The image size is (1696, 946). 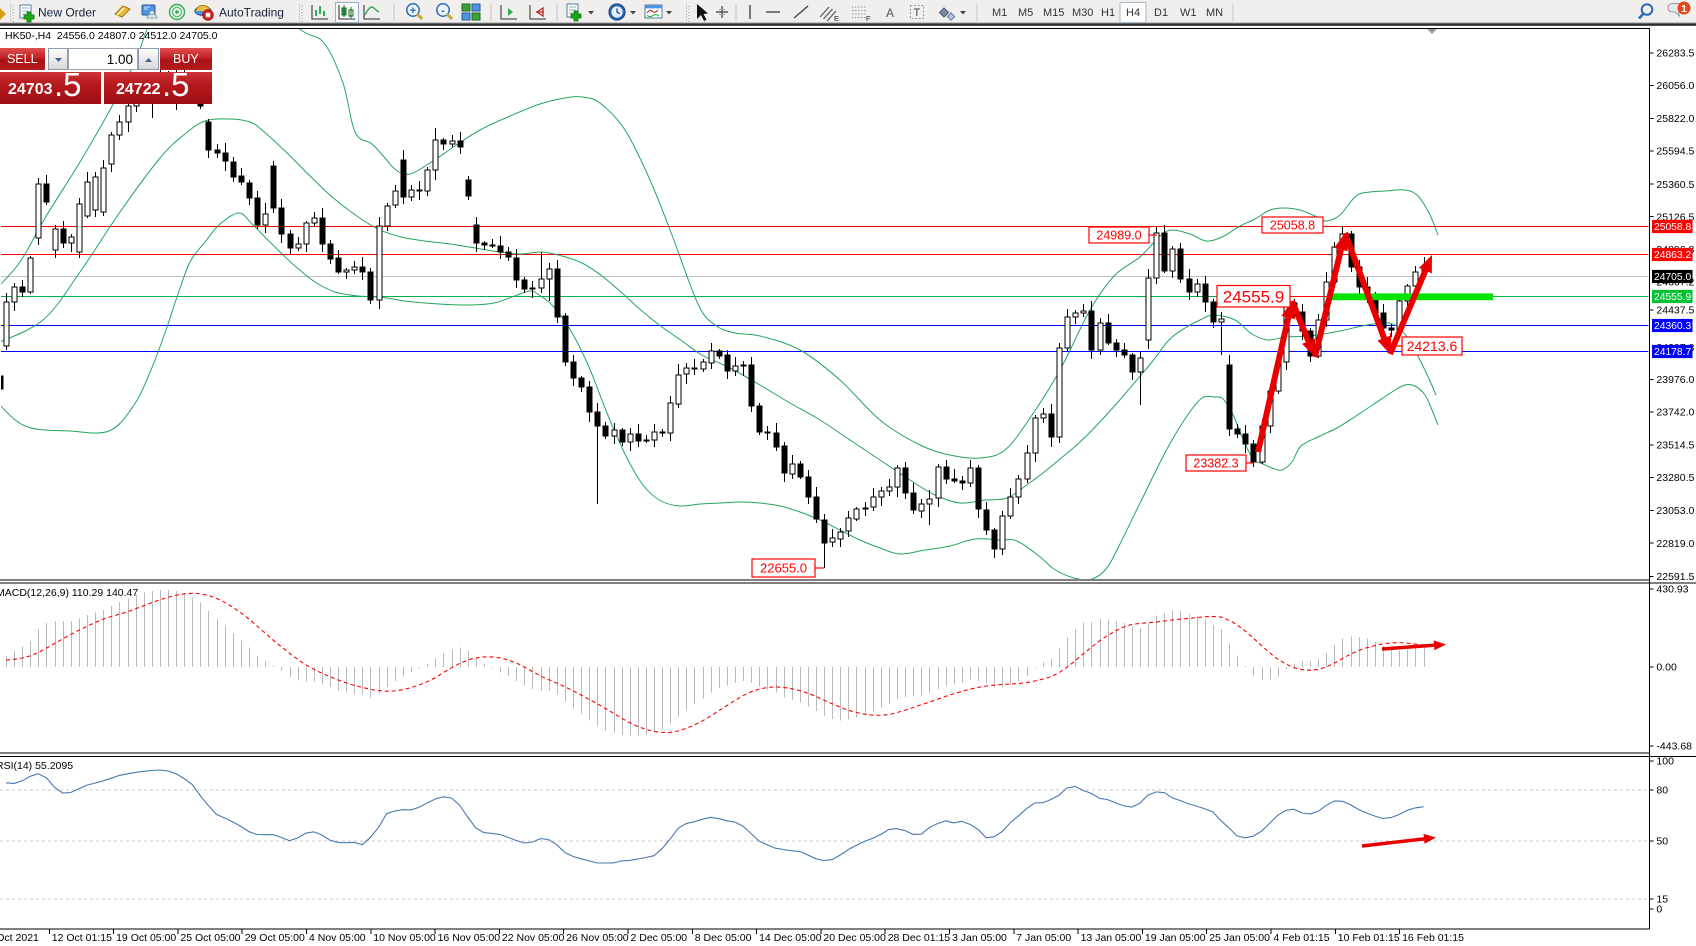 What do you see at coordinates (1675, 511) in the screenshot?
I see `svg-text: 23053.0` at bounding box center [1675, 511].